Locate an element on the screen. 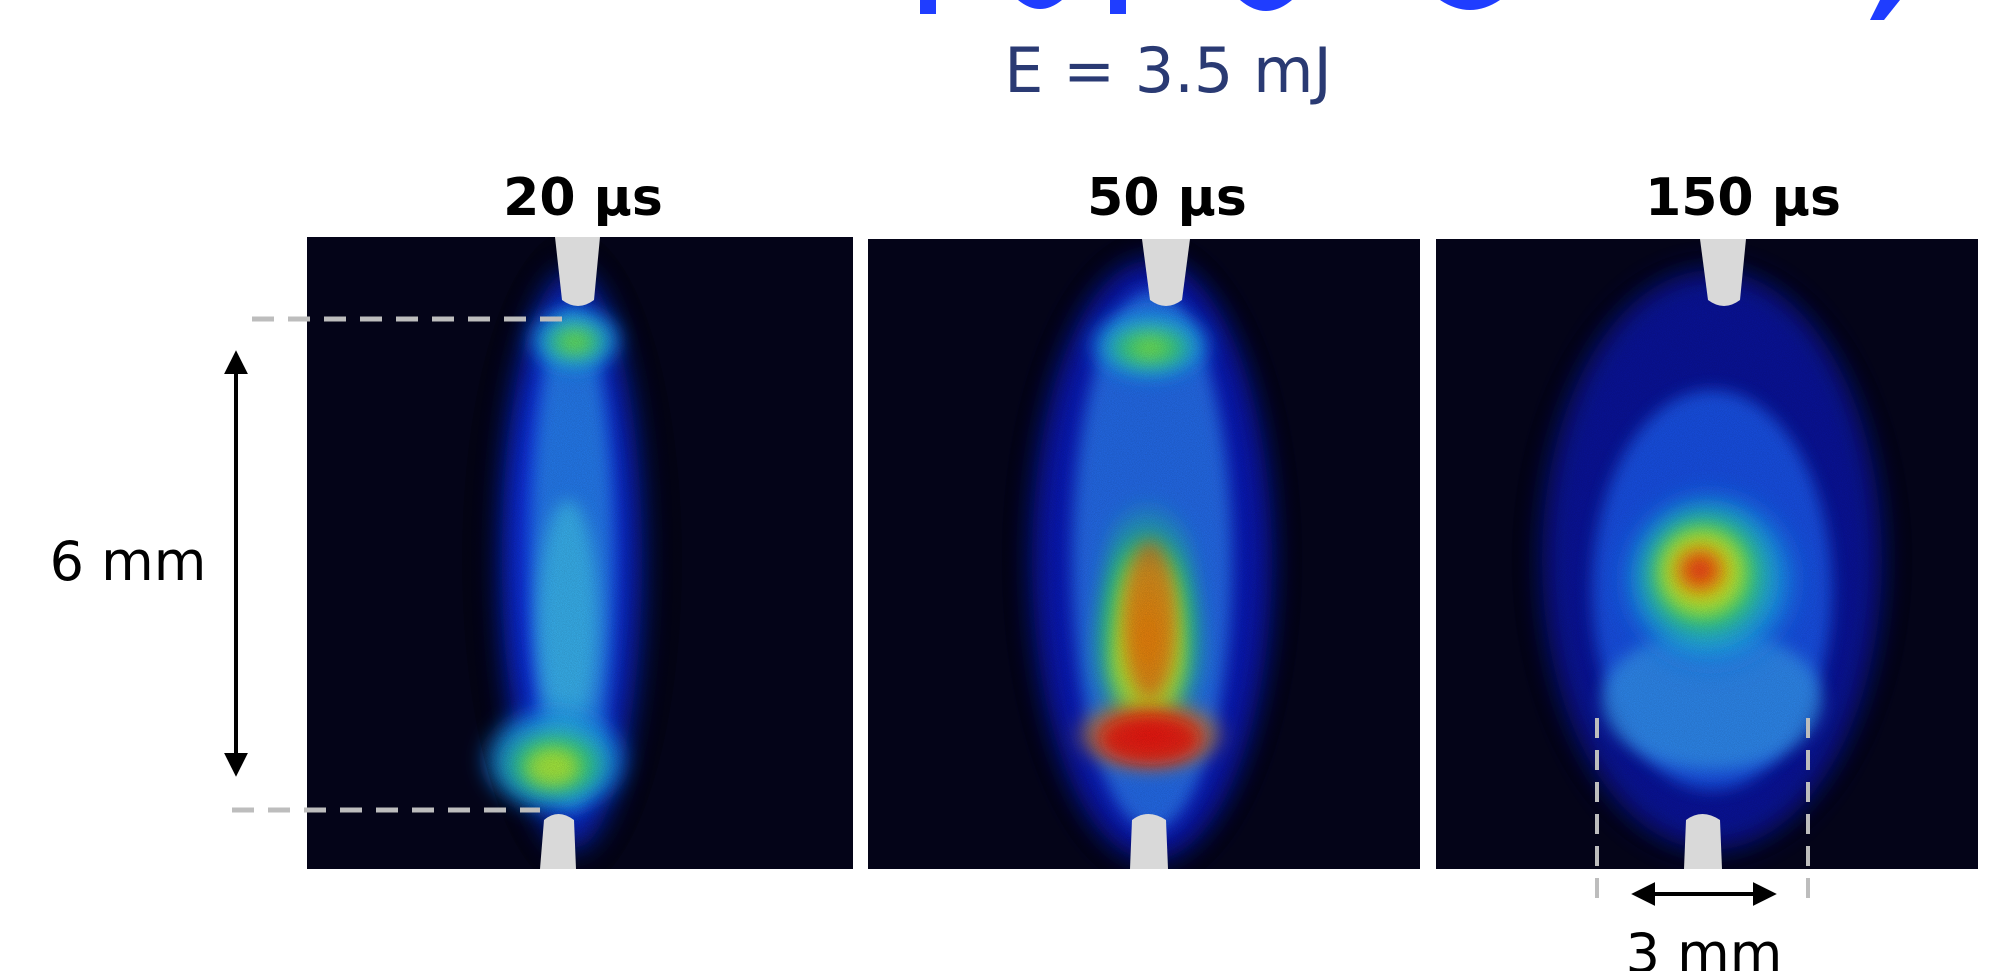  height-dimension: 6 mm is located at coordinates (306, 564).